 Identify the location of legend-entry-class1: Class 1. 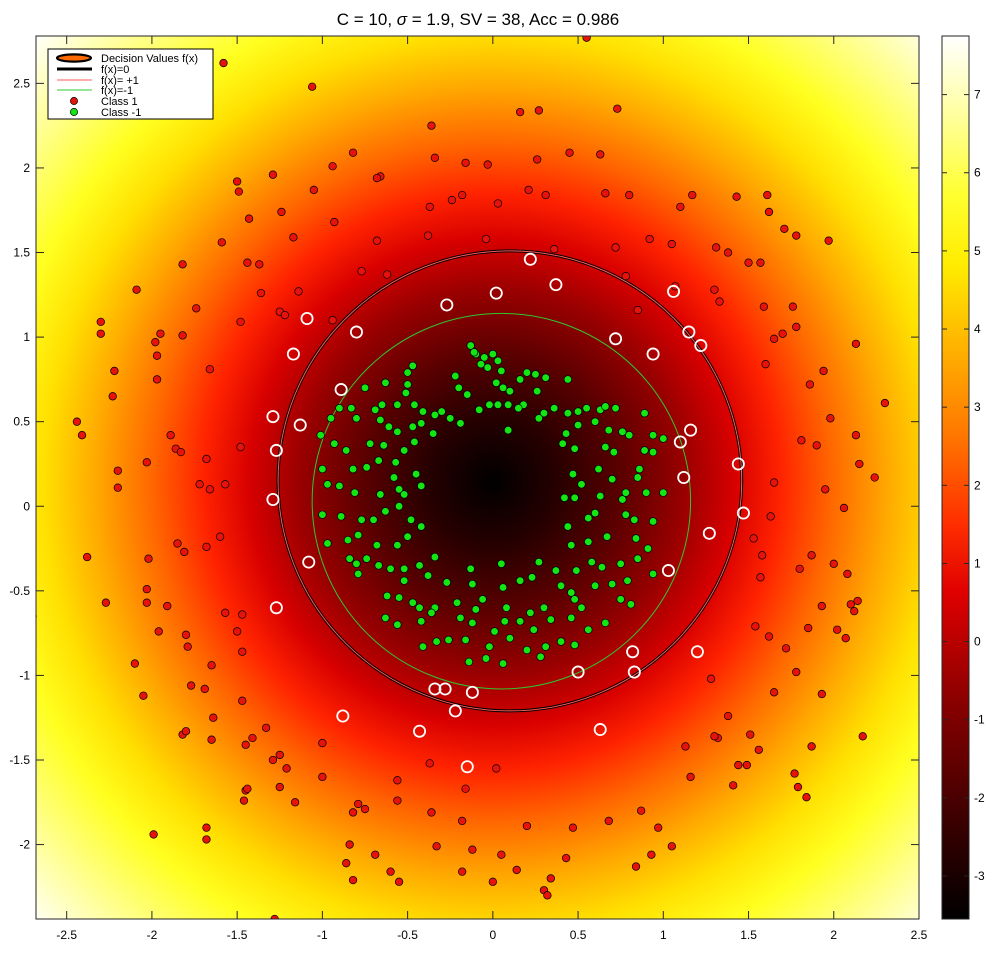
(104, 102).